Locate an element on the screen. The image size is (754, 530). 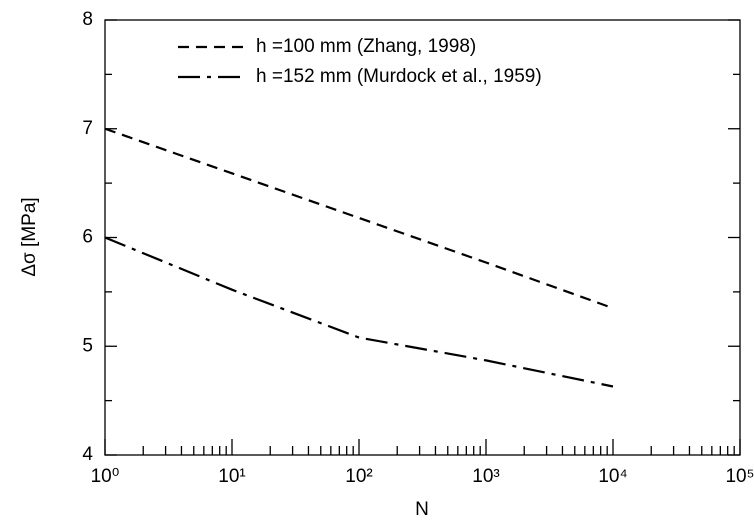
x-tick-label: 10⁵ is located at coordinates (739, 476).